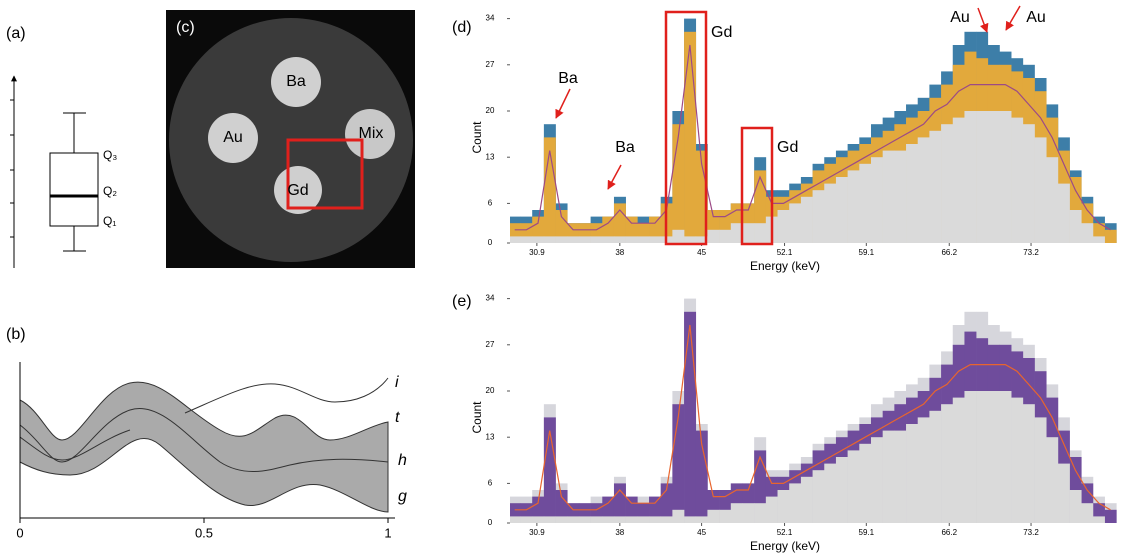  Describe the element at coordinates (462, 301) in the screenshot. I see `panel-label: (e)` at that location.